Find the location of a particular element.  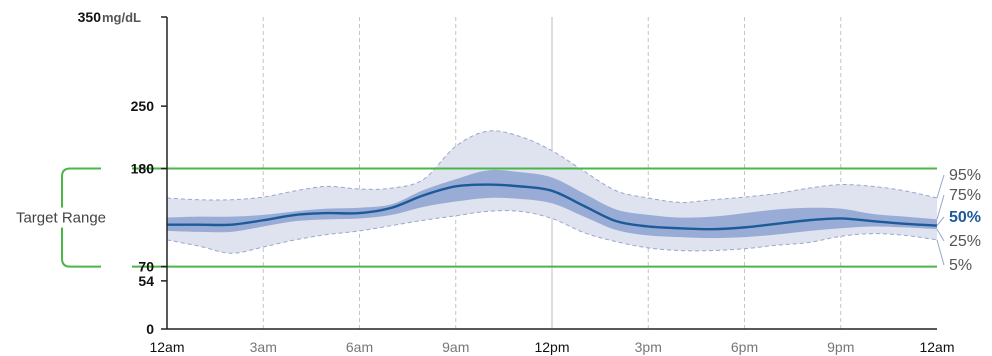

target-range-label-bg is located at coordinates (61, 217).